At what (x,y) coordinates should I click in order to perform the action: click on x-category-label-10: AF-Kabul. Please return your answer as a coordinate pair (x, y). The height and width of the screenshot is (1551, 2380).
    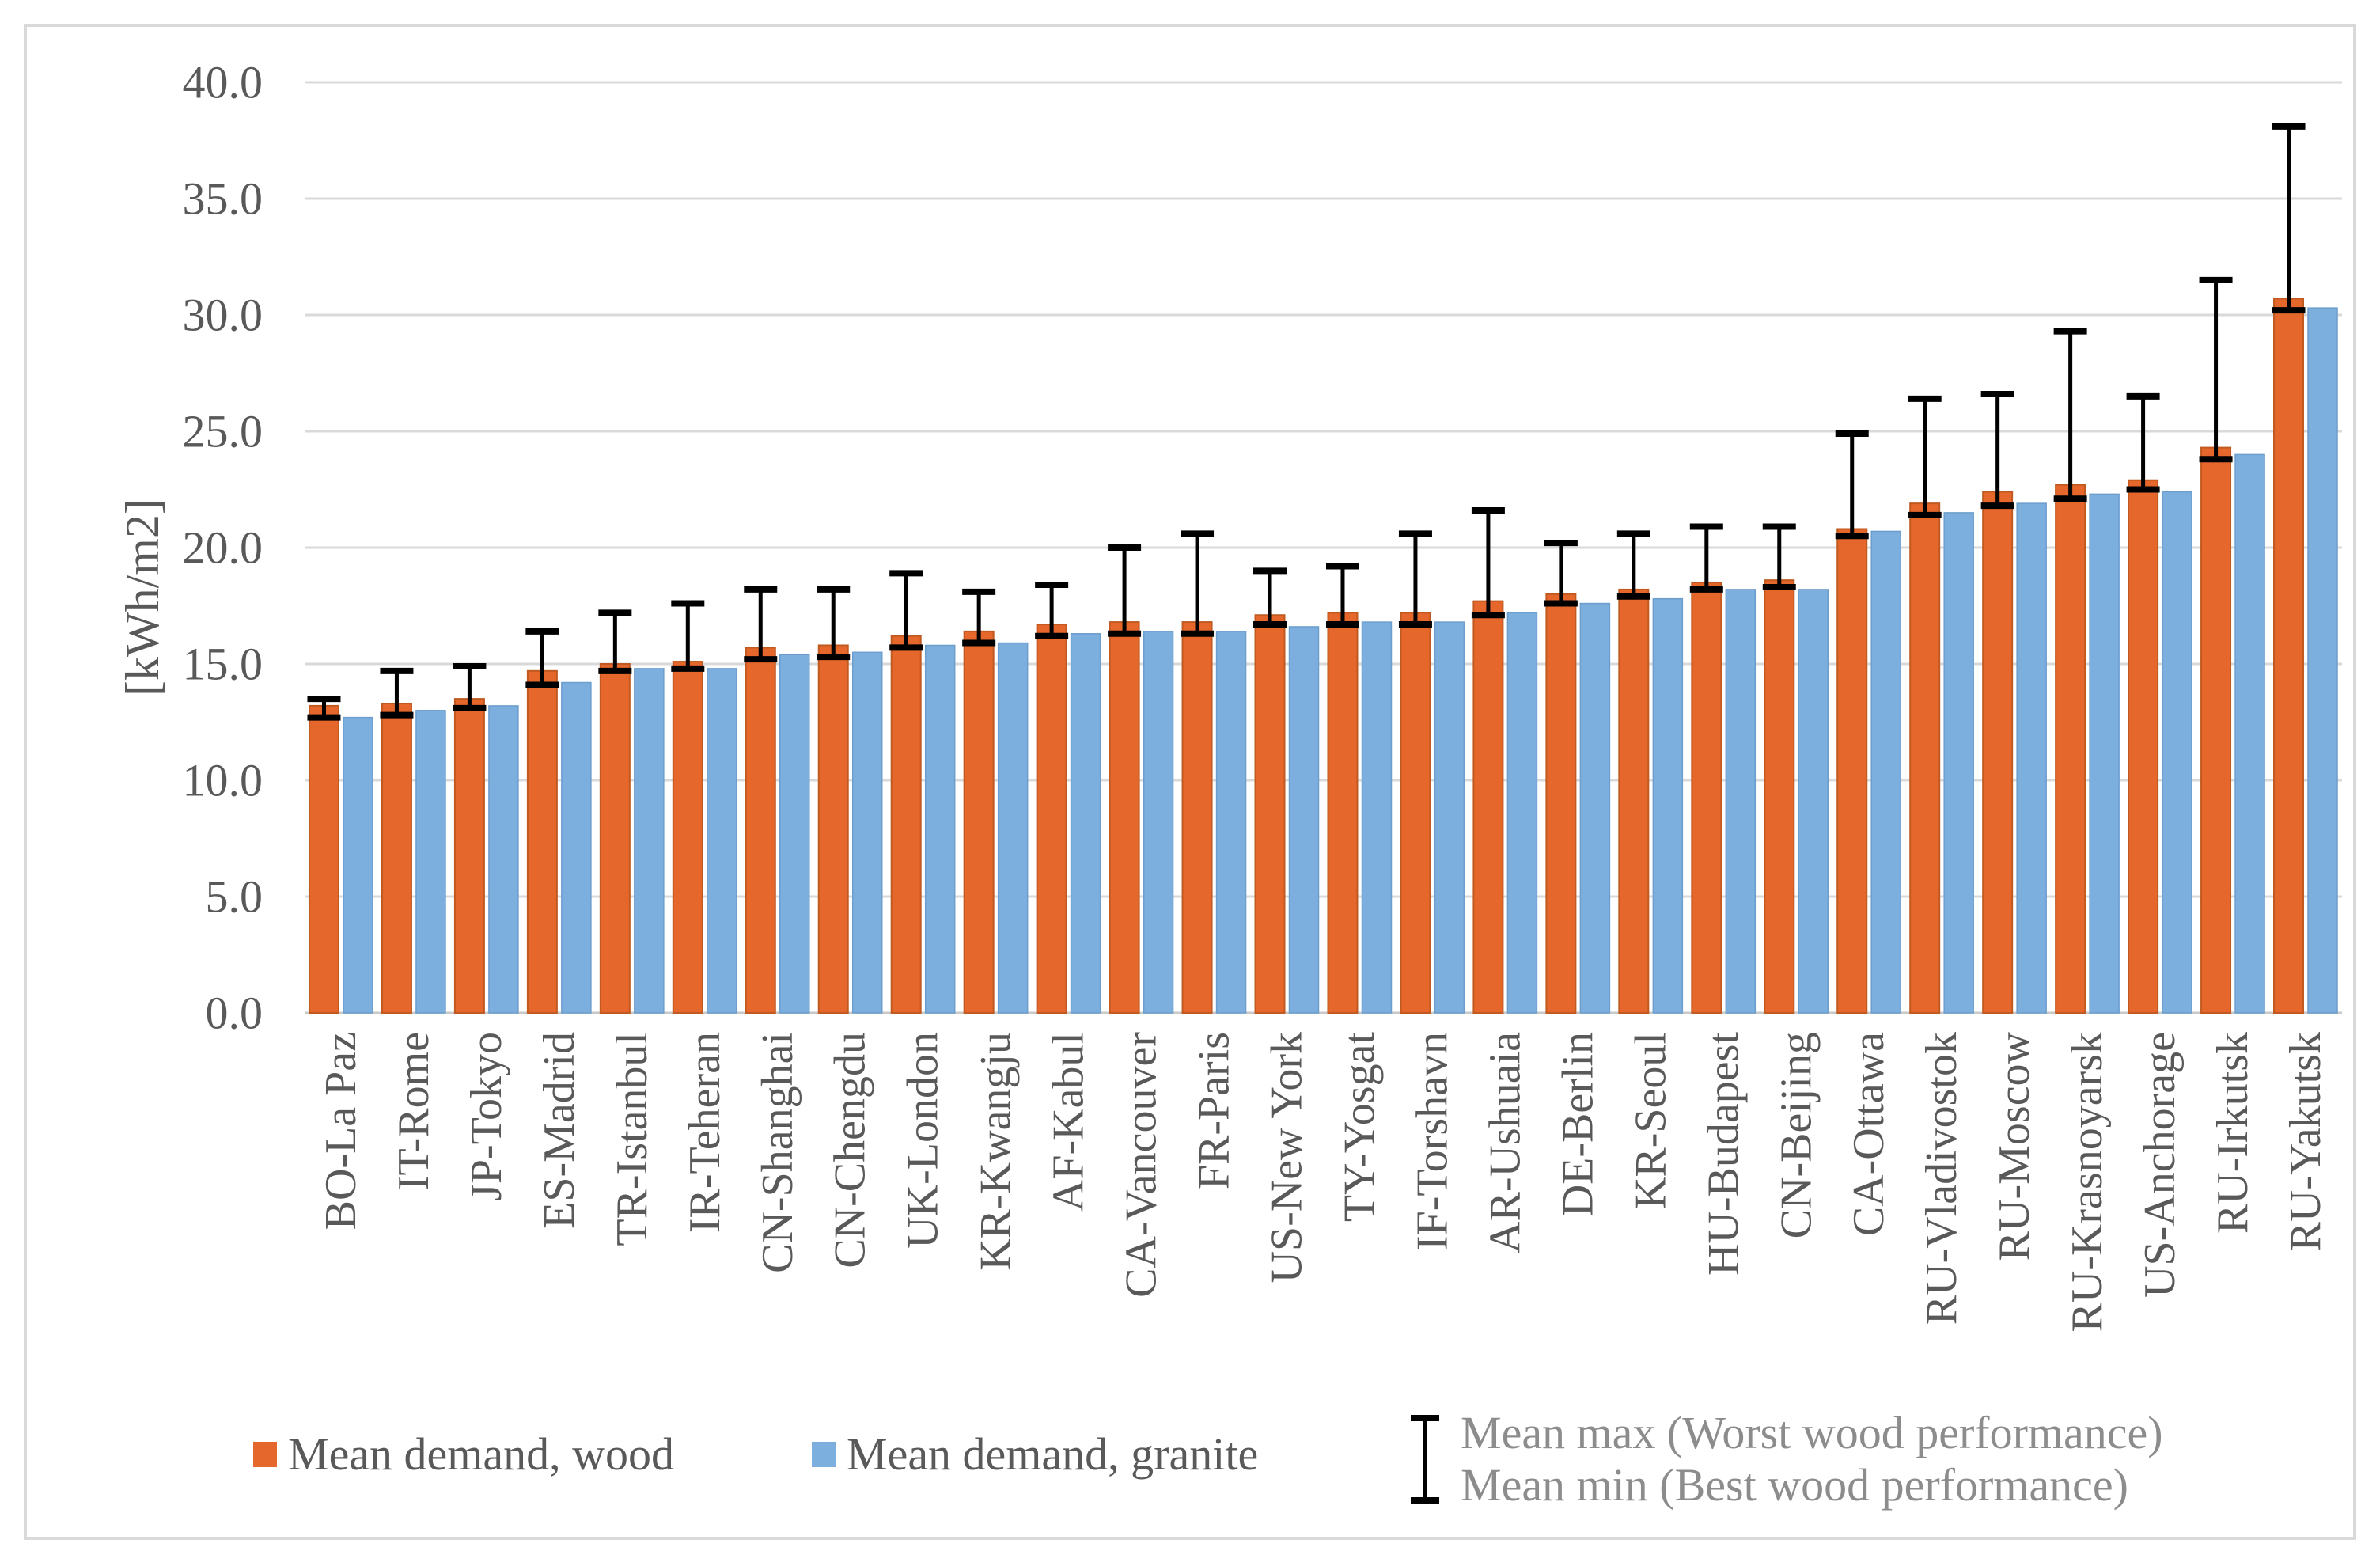
    Looking at the image, I should click on (1068, 1122).